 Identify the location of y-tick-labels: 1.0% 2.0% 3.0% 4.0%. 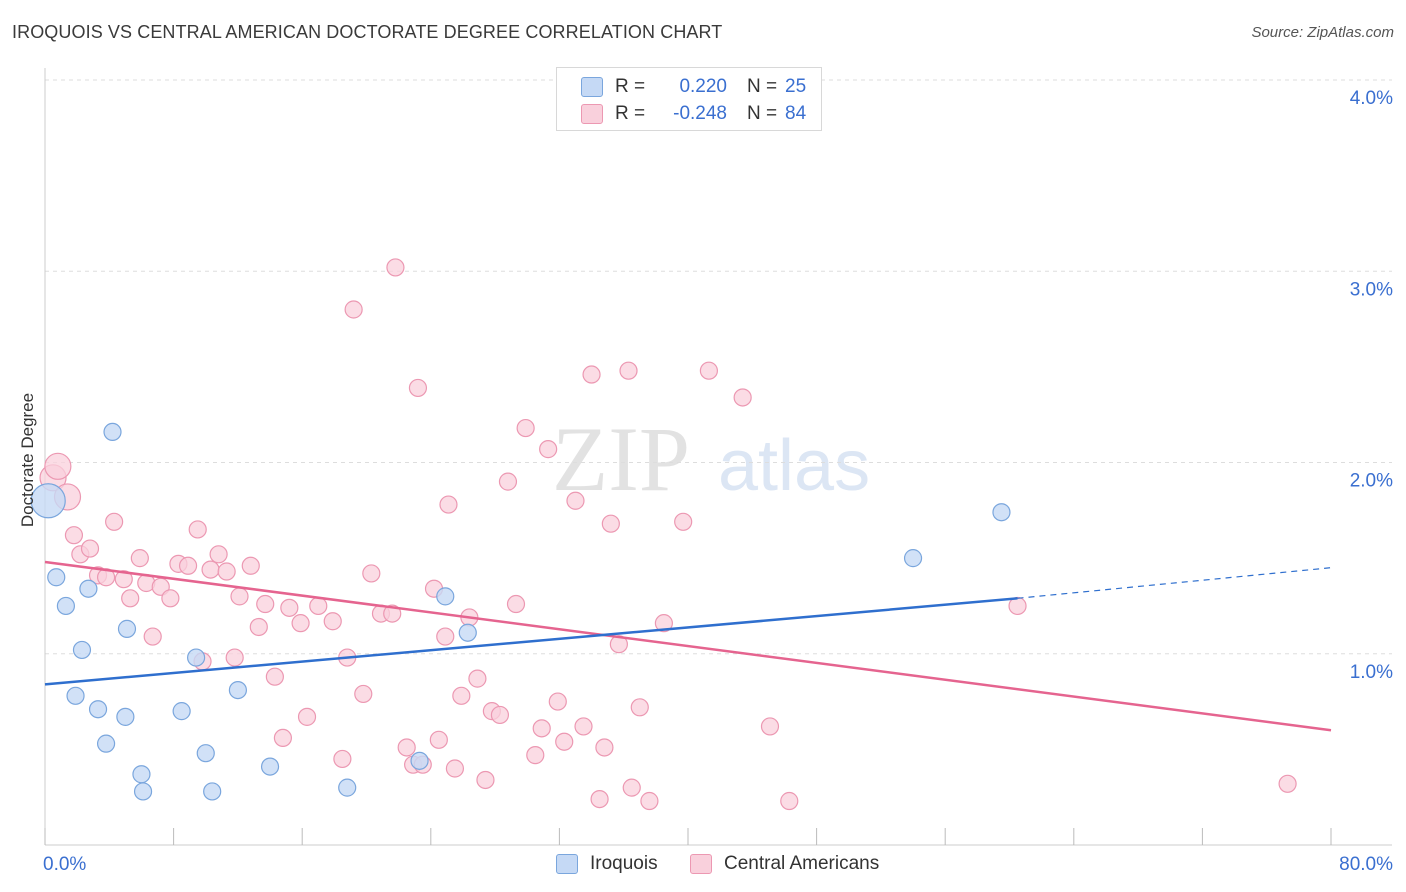
(1371, 385).